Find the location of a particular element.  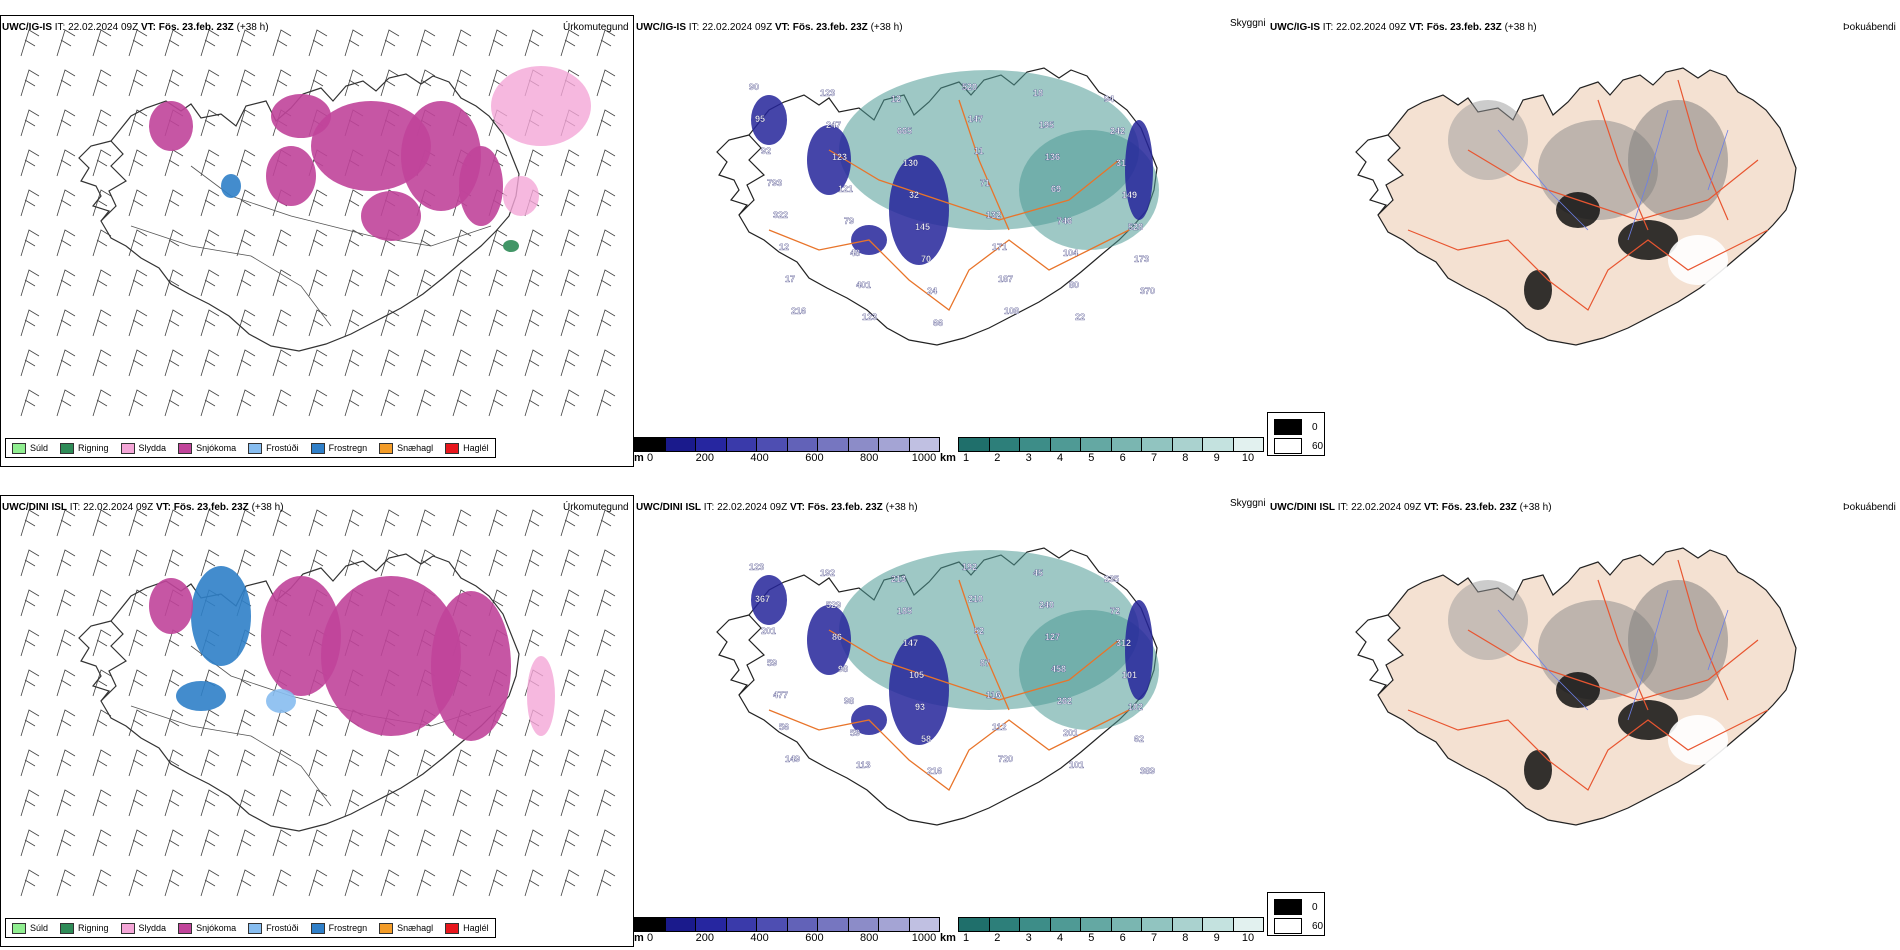

visibility-unit-top: km is located at coordinates (948, 458).